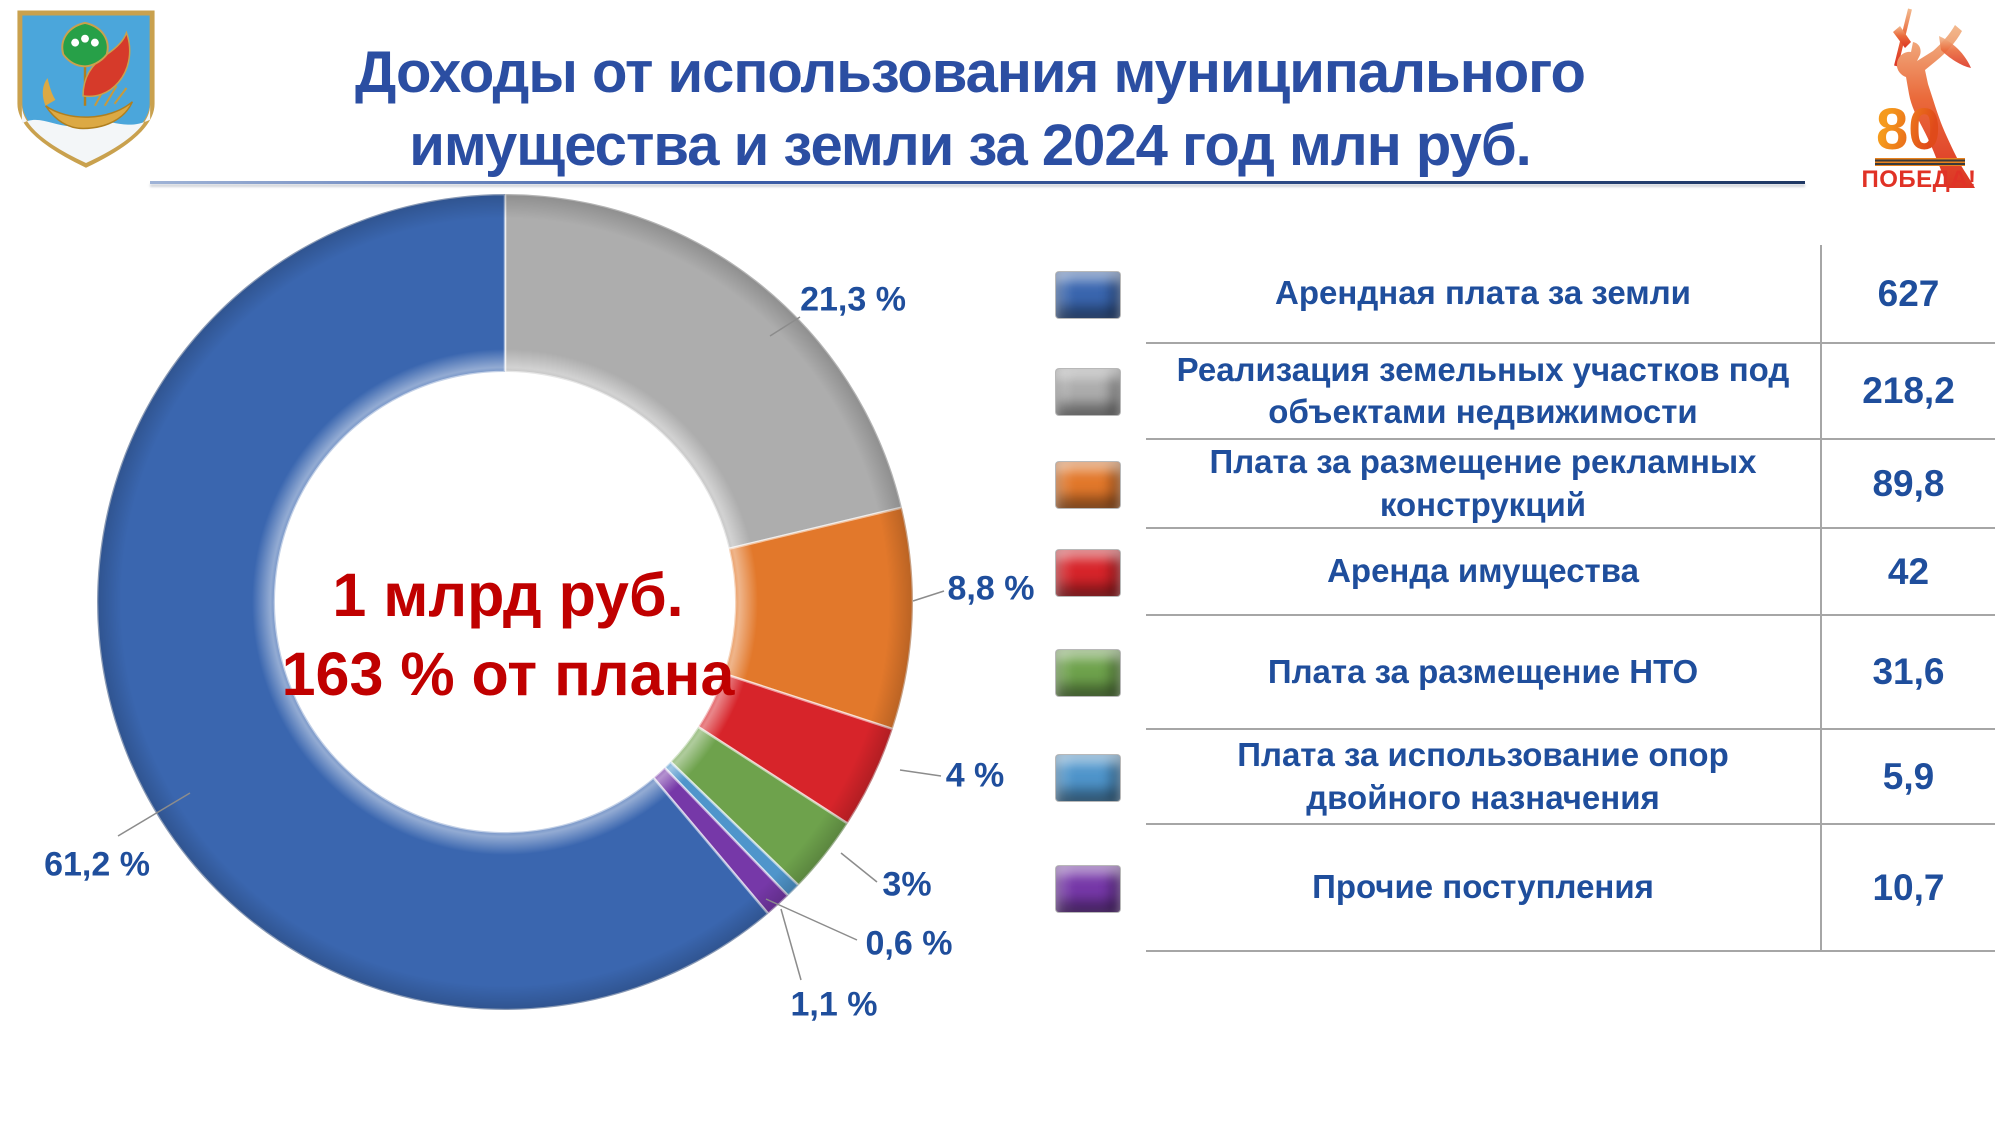 This screenshot has width=2000, height=1125. Describe the element at coordinates (834, 1004) in the screenshot. I see `pct-label: 1,1 %` at that location.